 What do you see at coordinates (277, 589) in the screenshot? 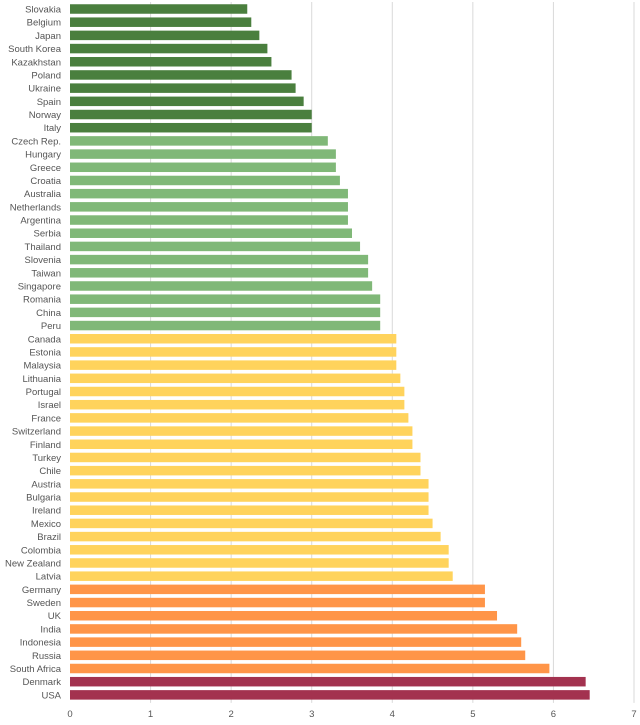
I see `bar-germany` at bounding box center [277, 589].